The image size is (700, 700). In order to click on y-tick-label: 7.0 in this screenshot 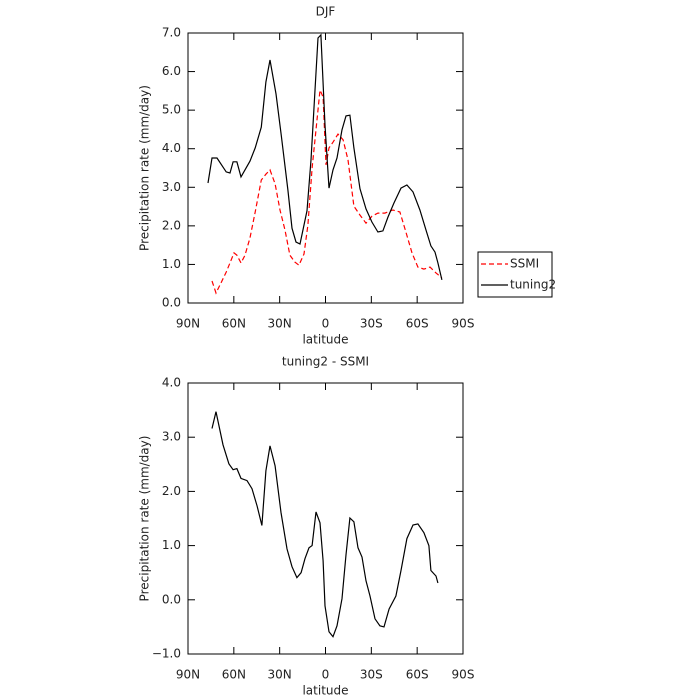, I will do `click(171, 33)`.